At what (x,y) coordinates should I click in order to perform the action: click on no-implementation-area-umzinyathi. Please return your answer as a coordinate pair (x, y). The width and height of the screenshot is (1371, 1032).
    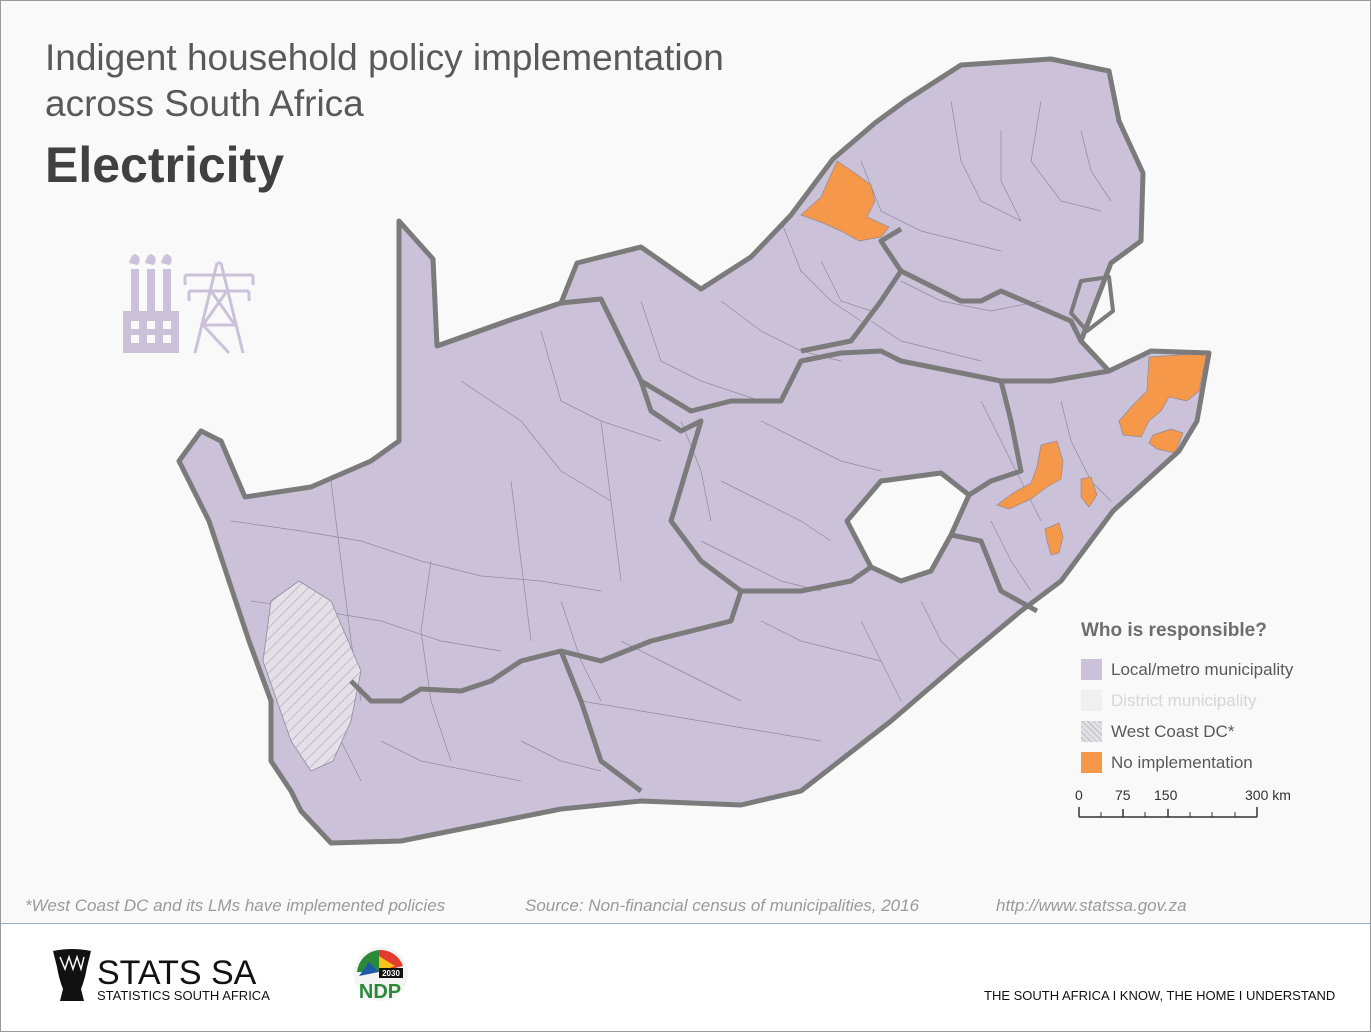
    Looking at the image, I should click on (1030, 475).